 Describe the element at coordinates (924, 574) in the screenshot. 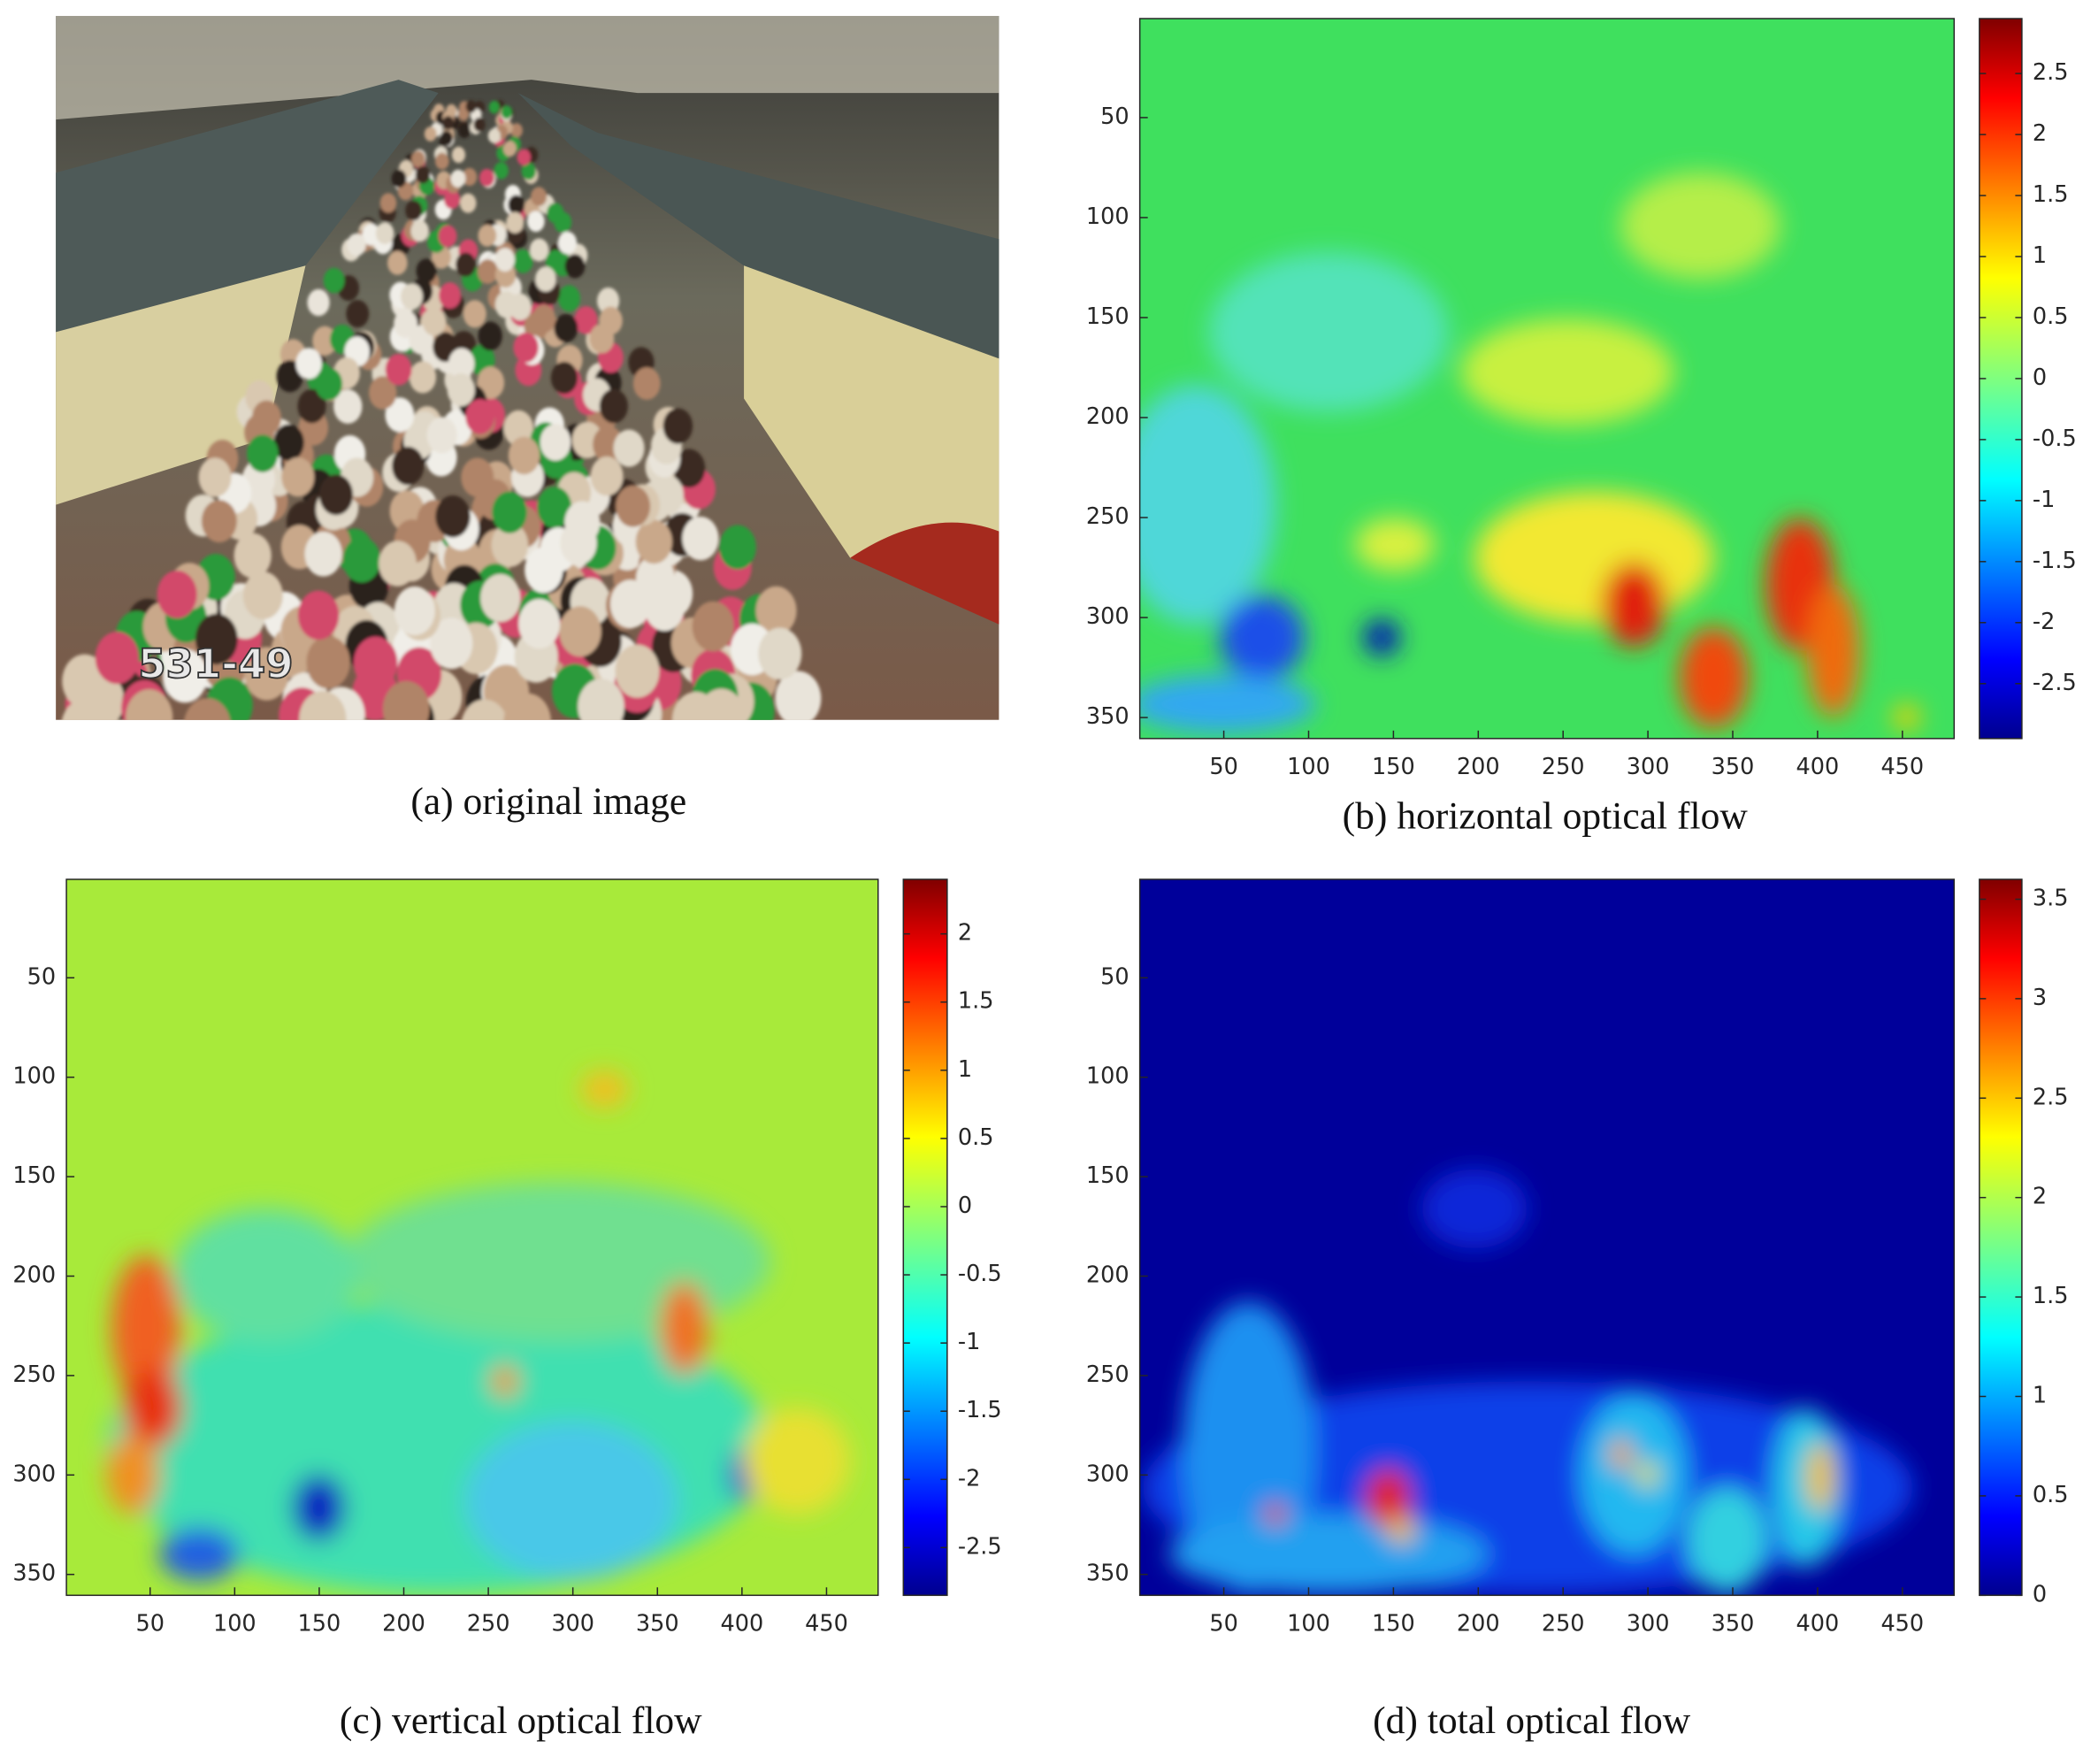

I see `train-red-stripe` at that location.